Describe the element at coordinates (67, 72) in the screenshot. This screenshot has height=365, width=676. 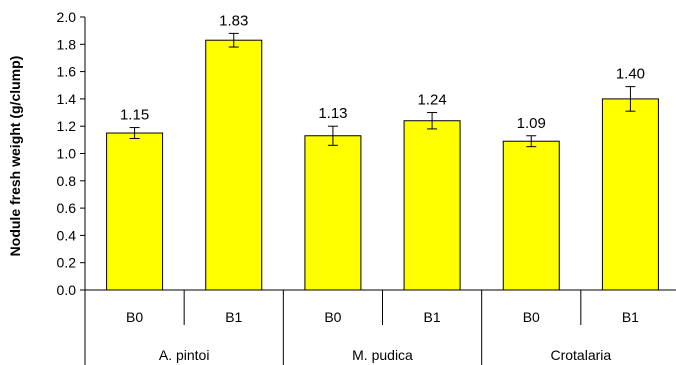
I see `y-tick-label: 1.6` at that location.